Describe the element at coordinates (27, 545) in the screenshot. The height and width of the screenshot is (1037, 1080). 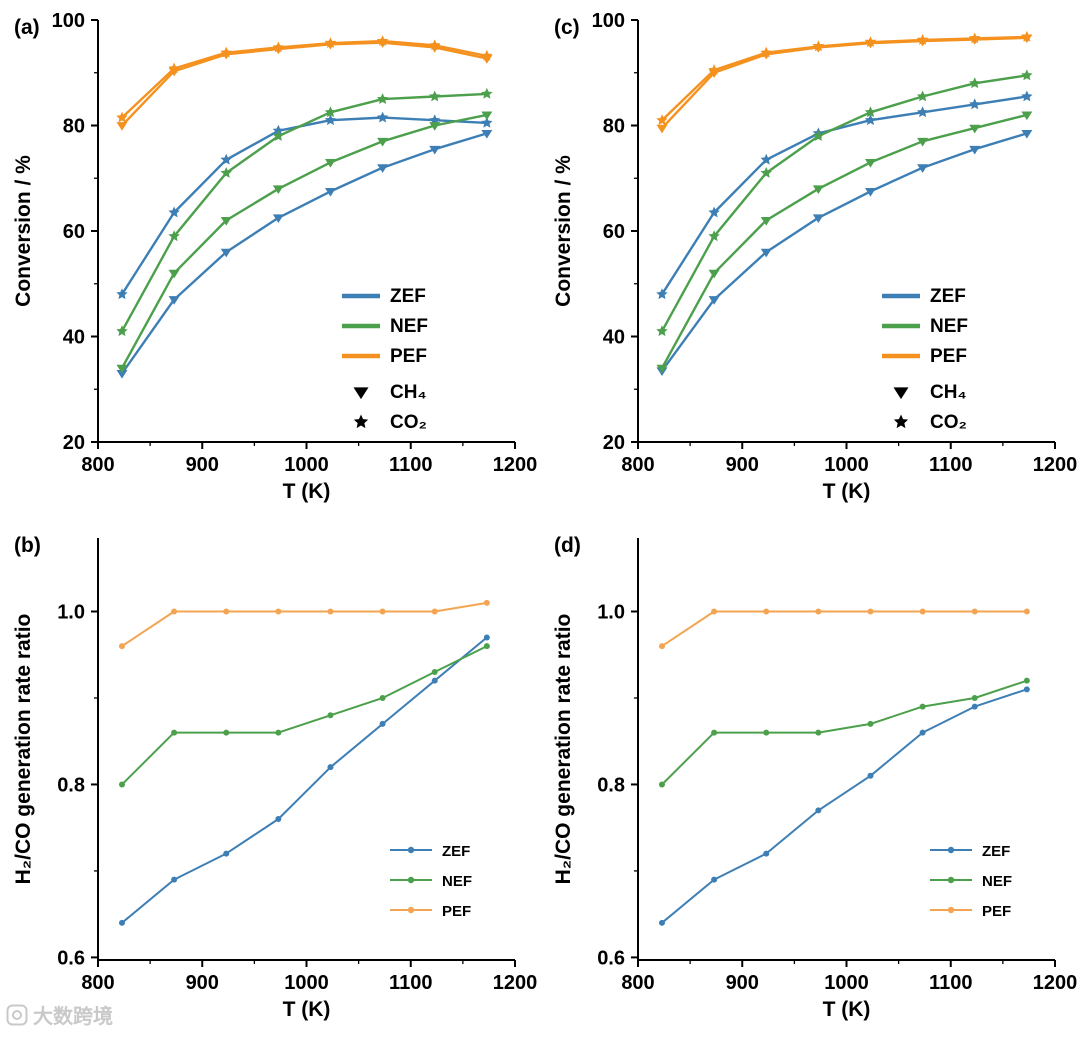
I see `panel-label: (b)` at that location.